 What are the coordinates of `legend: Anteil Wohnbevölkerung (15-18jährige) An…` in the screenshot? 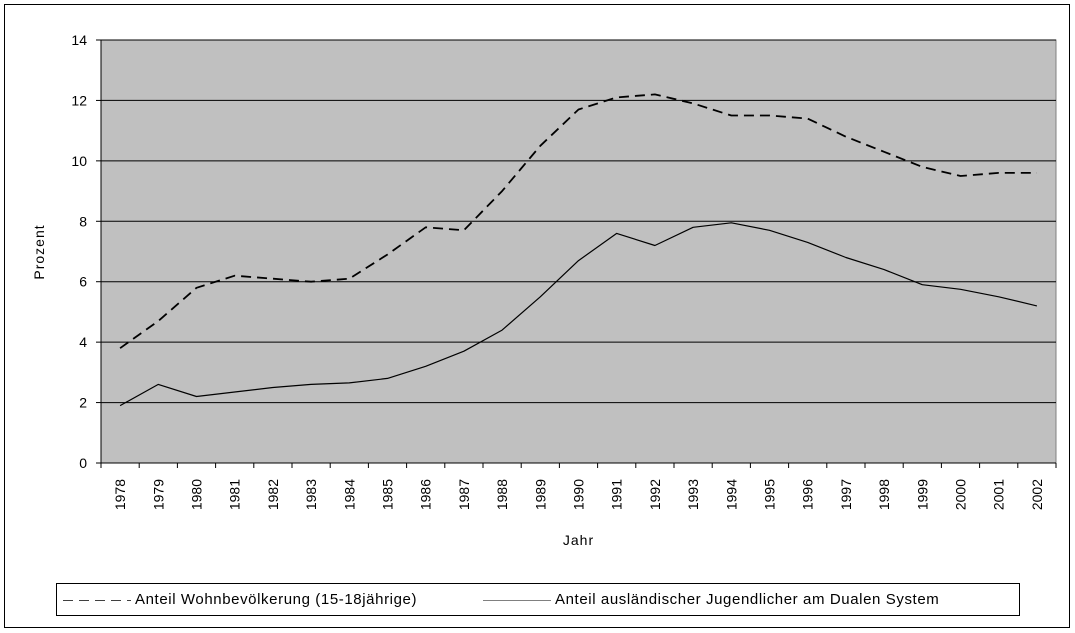 It's located at (538, 599).